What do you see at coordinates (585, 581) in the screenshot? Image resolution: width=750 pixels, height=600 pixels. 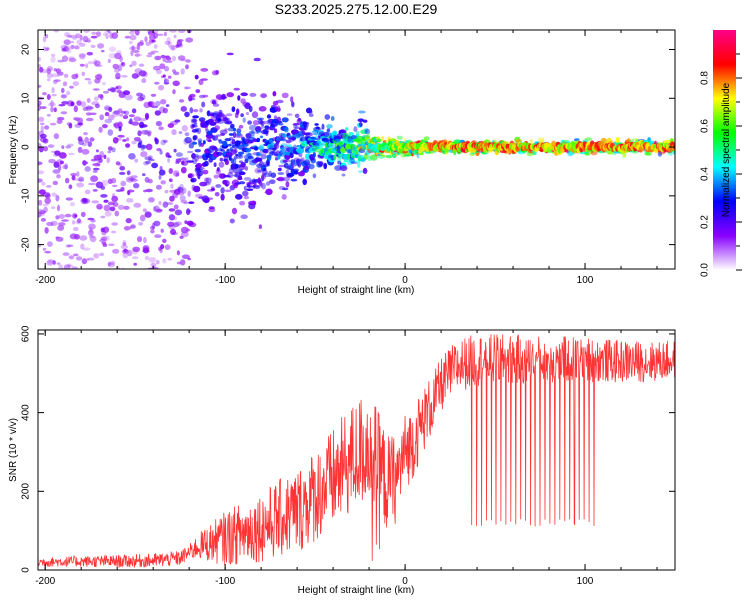 I see `x-tick-label: 100` at bounding box center [585, 581].